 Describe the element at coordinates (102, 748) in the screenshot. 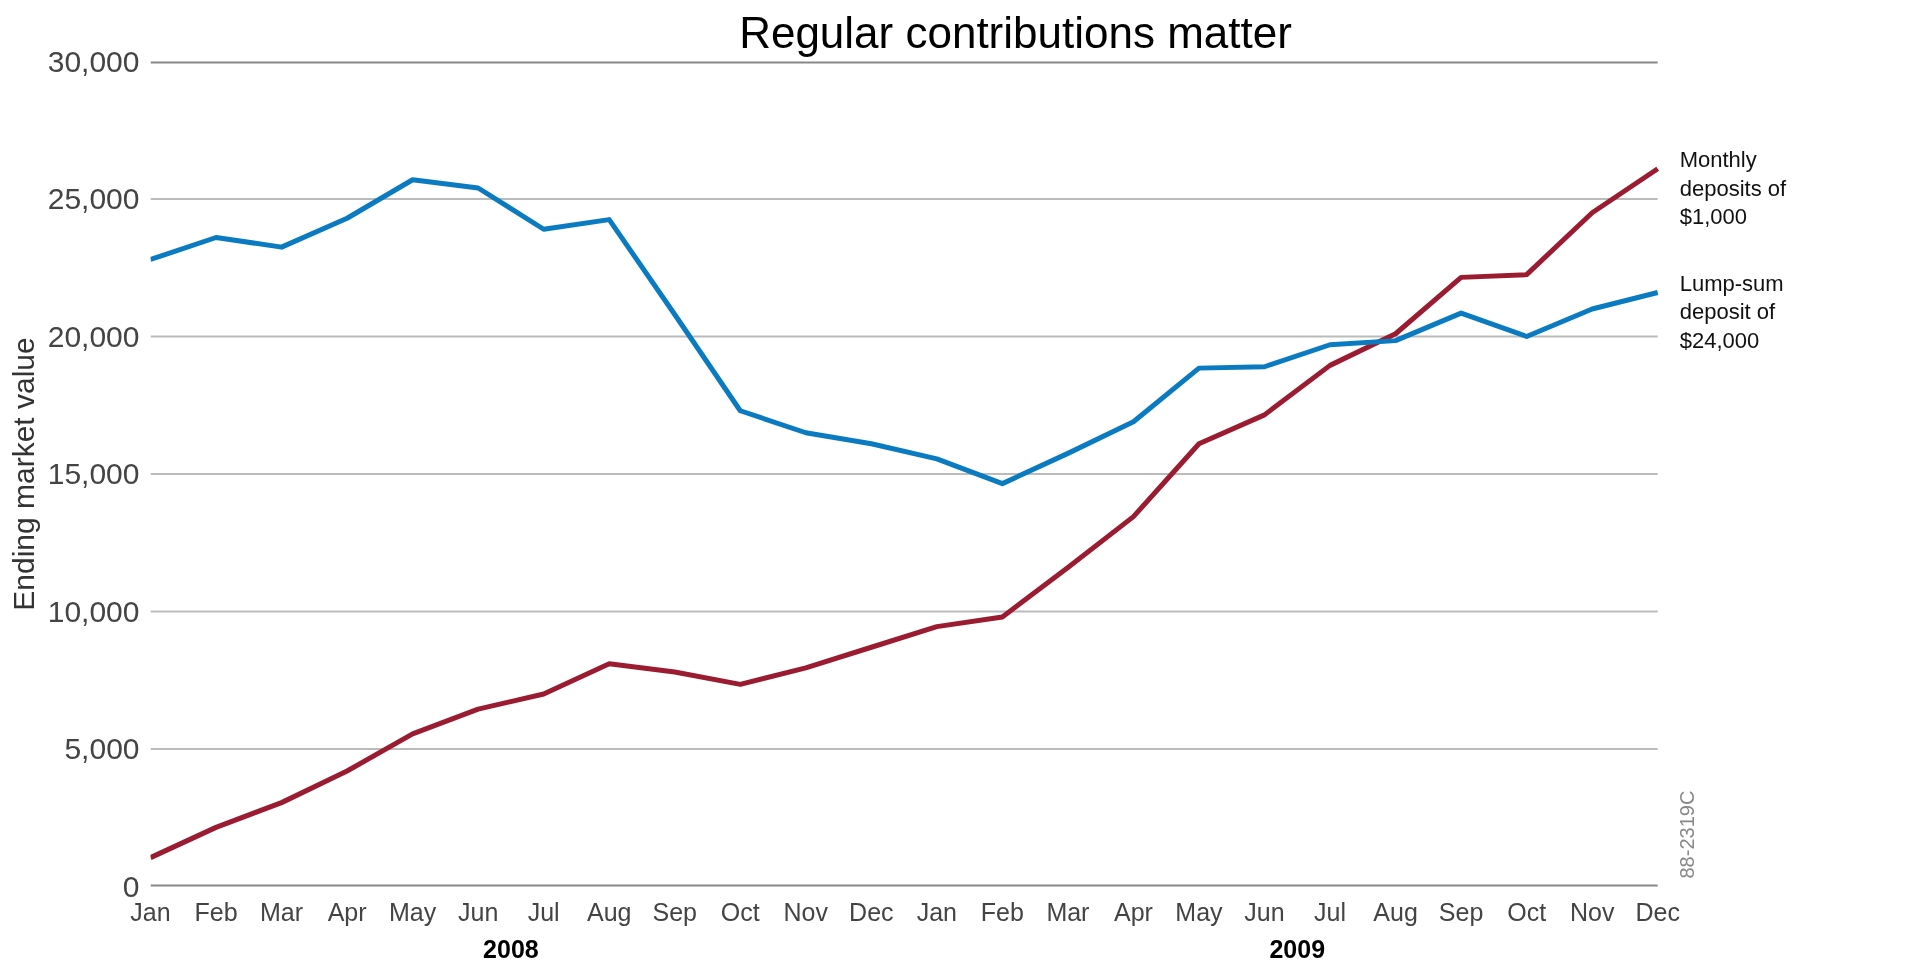

I see `y-tick-label: 5,000` at that location.